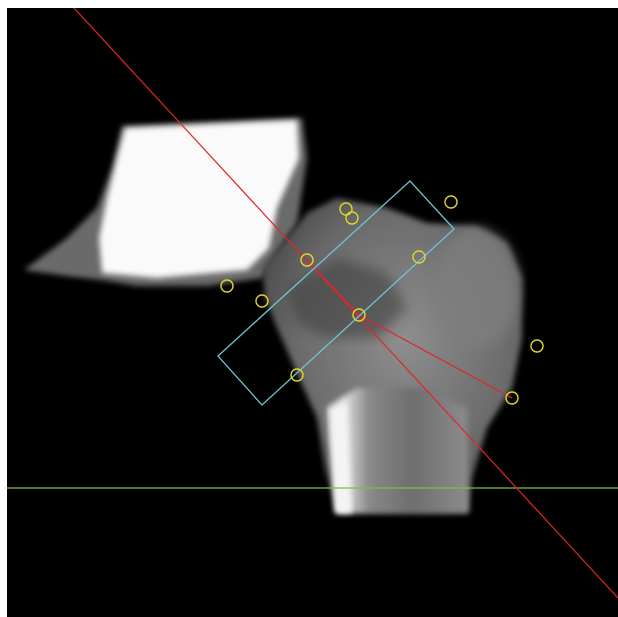 Image resolution: width=618 pixels, height=617 pixels. What do you see at coordinates (340, 458) in the screenshot?
I see `cortex-bright` at bounding box center [340, 458].